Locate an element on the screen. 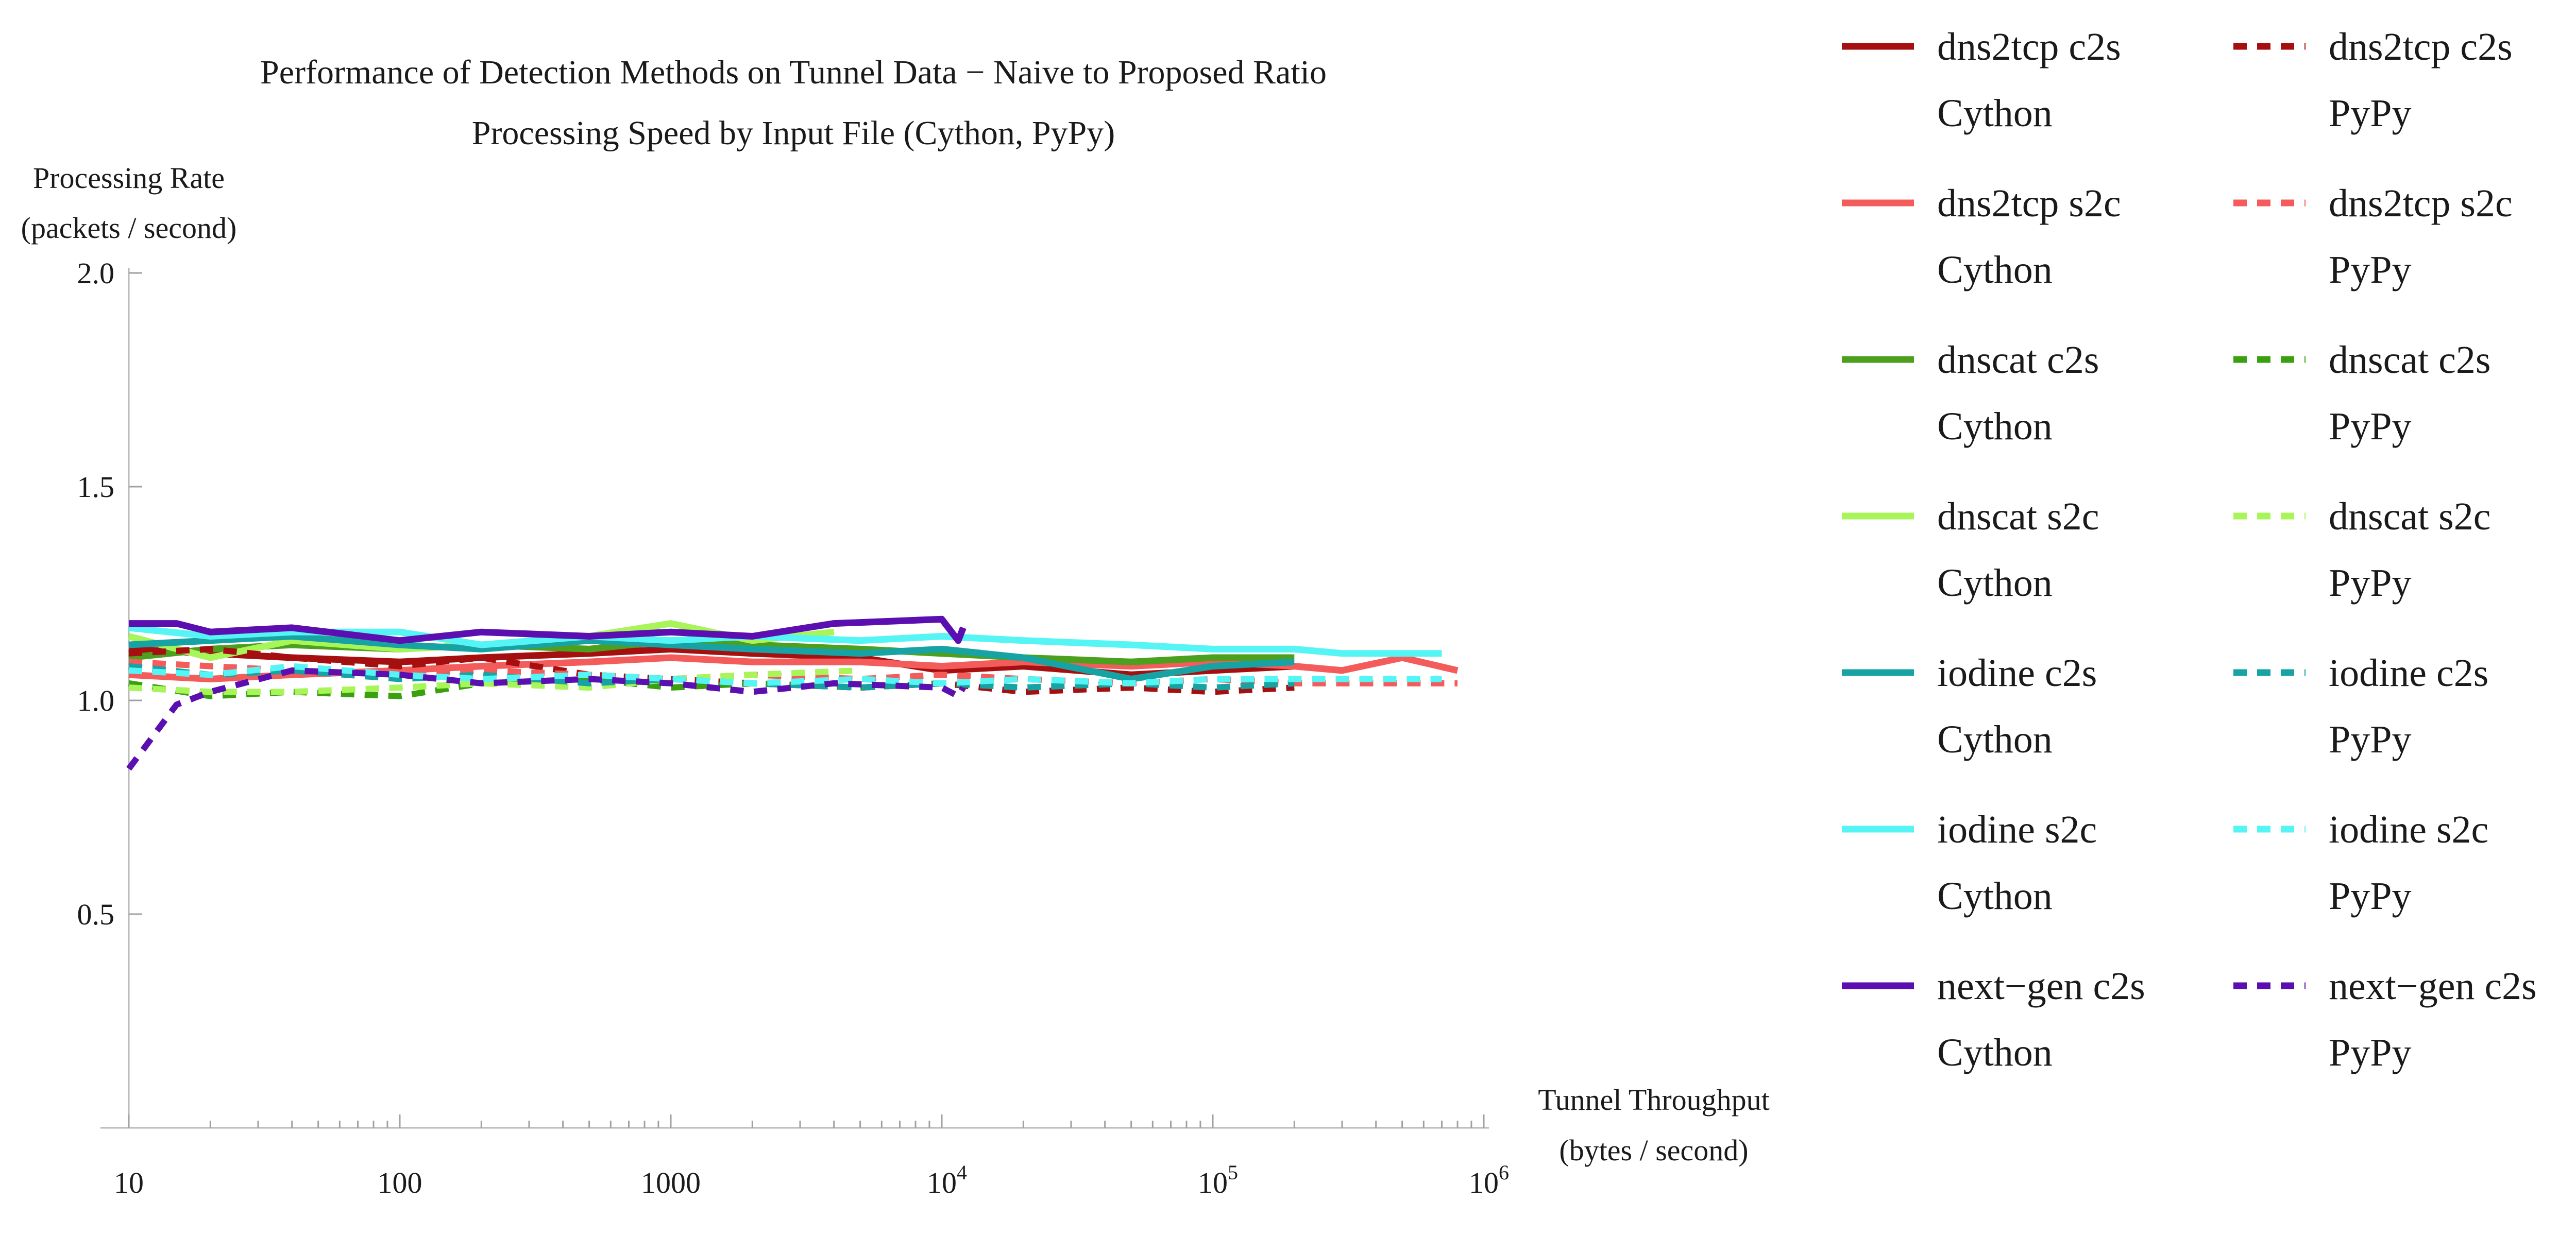 Image resolution: width=2576 pixels, height=1253 pixels. x-tick-label: 100 is located at coordinates (400, 1182).